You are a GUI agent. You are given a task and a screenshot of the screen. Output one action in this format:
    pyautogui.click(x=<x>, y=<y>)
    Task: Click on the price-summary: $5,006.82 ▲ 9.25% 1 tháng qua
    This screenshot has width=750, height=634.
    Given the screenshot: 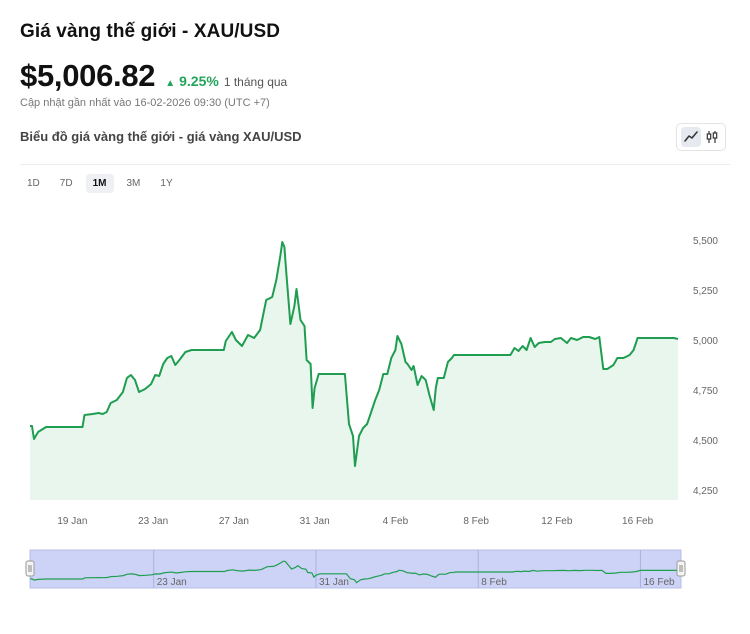 What is the action you would take?
    pyautogui.click(x=153, y=76)
    